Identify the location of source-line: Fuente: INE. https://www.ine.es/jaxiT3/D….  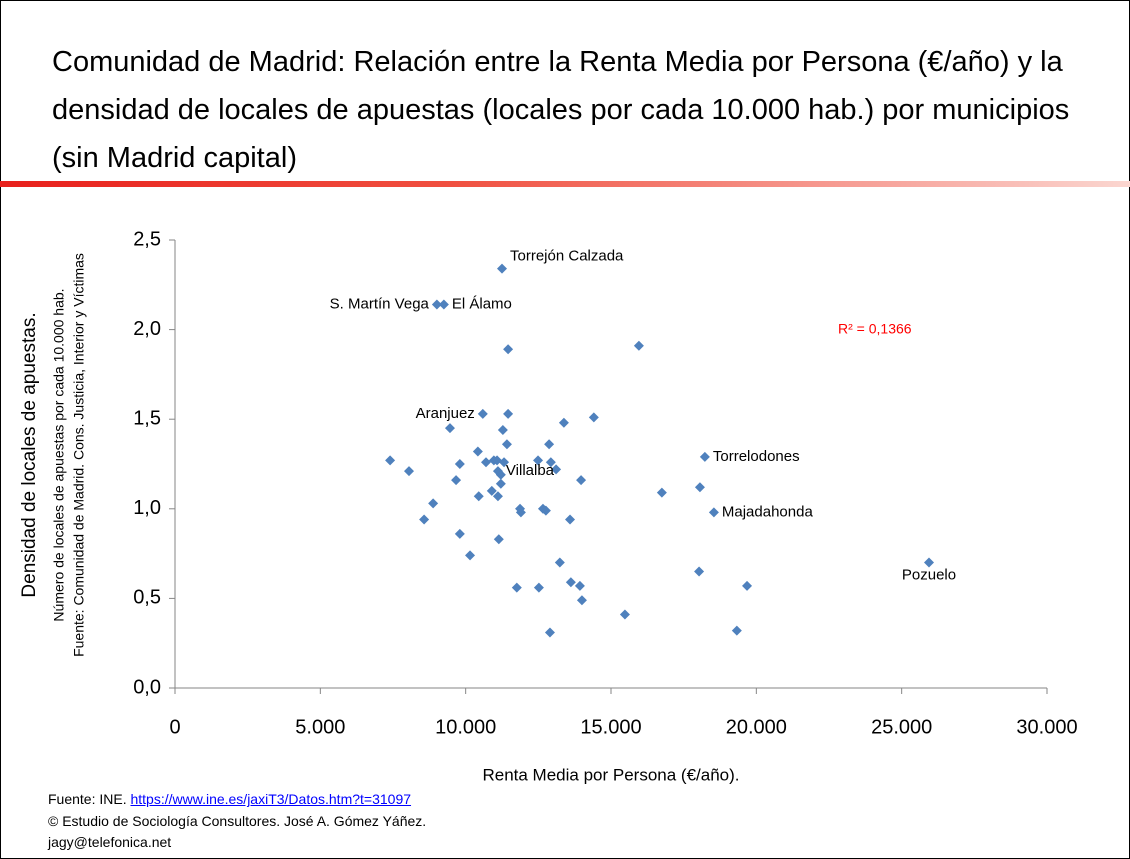
(229, 799).